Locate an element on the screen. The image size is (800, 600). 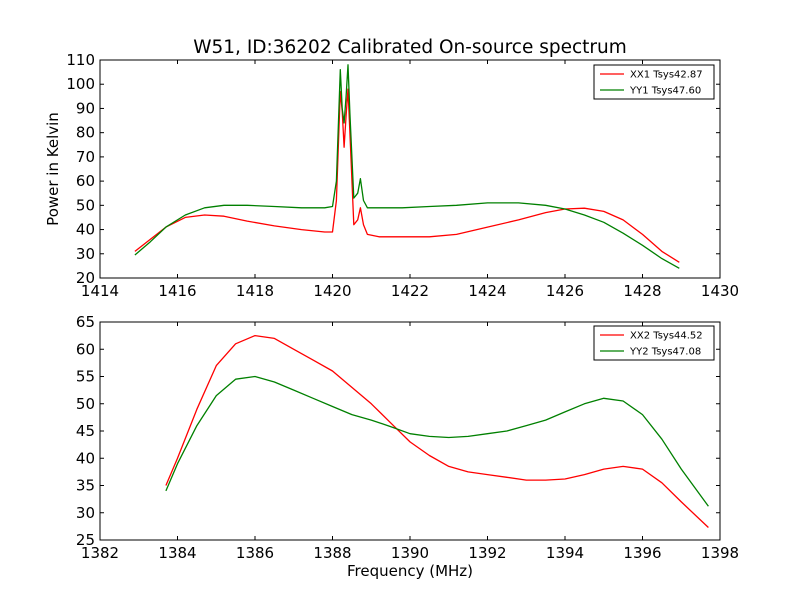
y-tick-label: 110 is located at coordinates (80, 60).